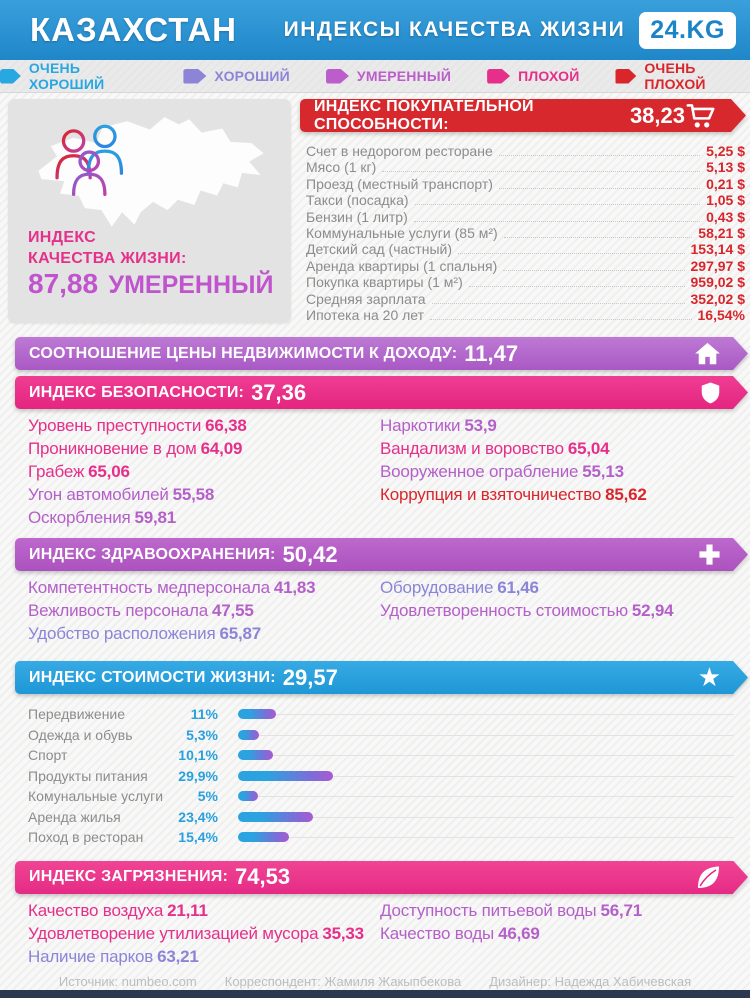 Image resolution: width=750 pixels, height=998 pixels. What do you see at coordinates (621, 910) in the screenshot?
I see `stat-value: 56,71` at bounding box center [621, 910].